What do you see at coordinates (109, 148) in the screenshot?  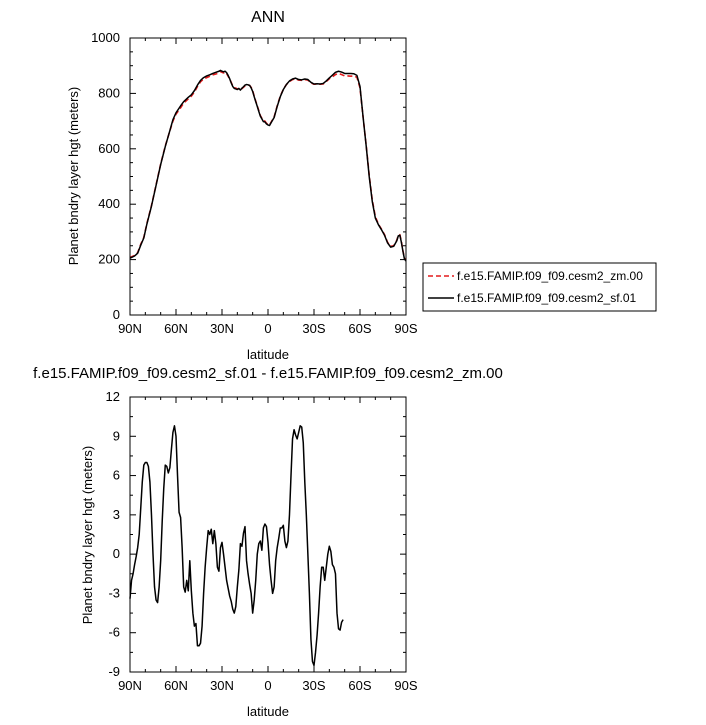 I see `y-tick-label: 600` at bounding box center [109, 148].